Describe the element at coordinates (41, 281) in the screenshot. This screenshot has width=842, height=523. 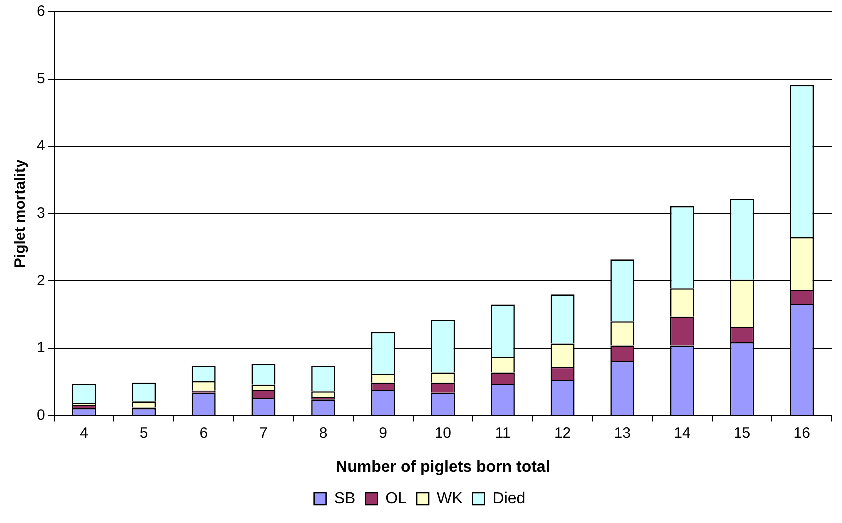
I see `y-tick-label: 2` at that location.